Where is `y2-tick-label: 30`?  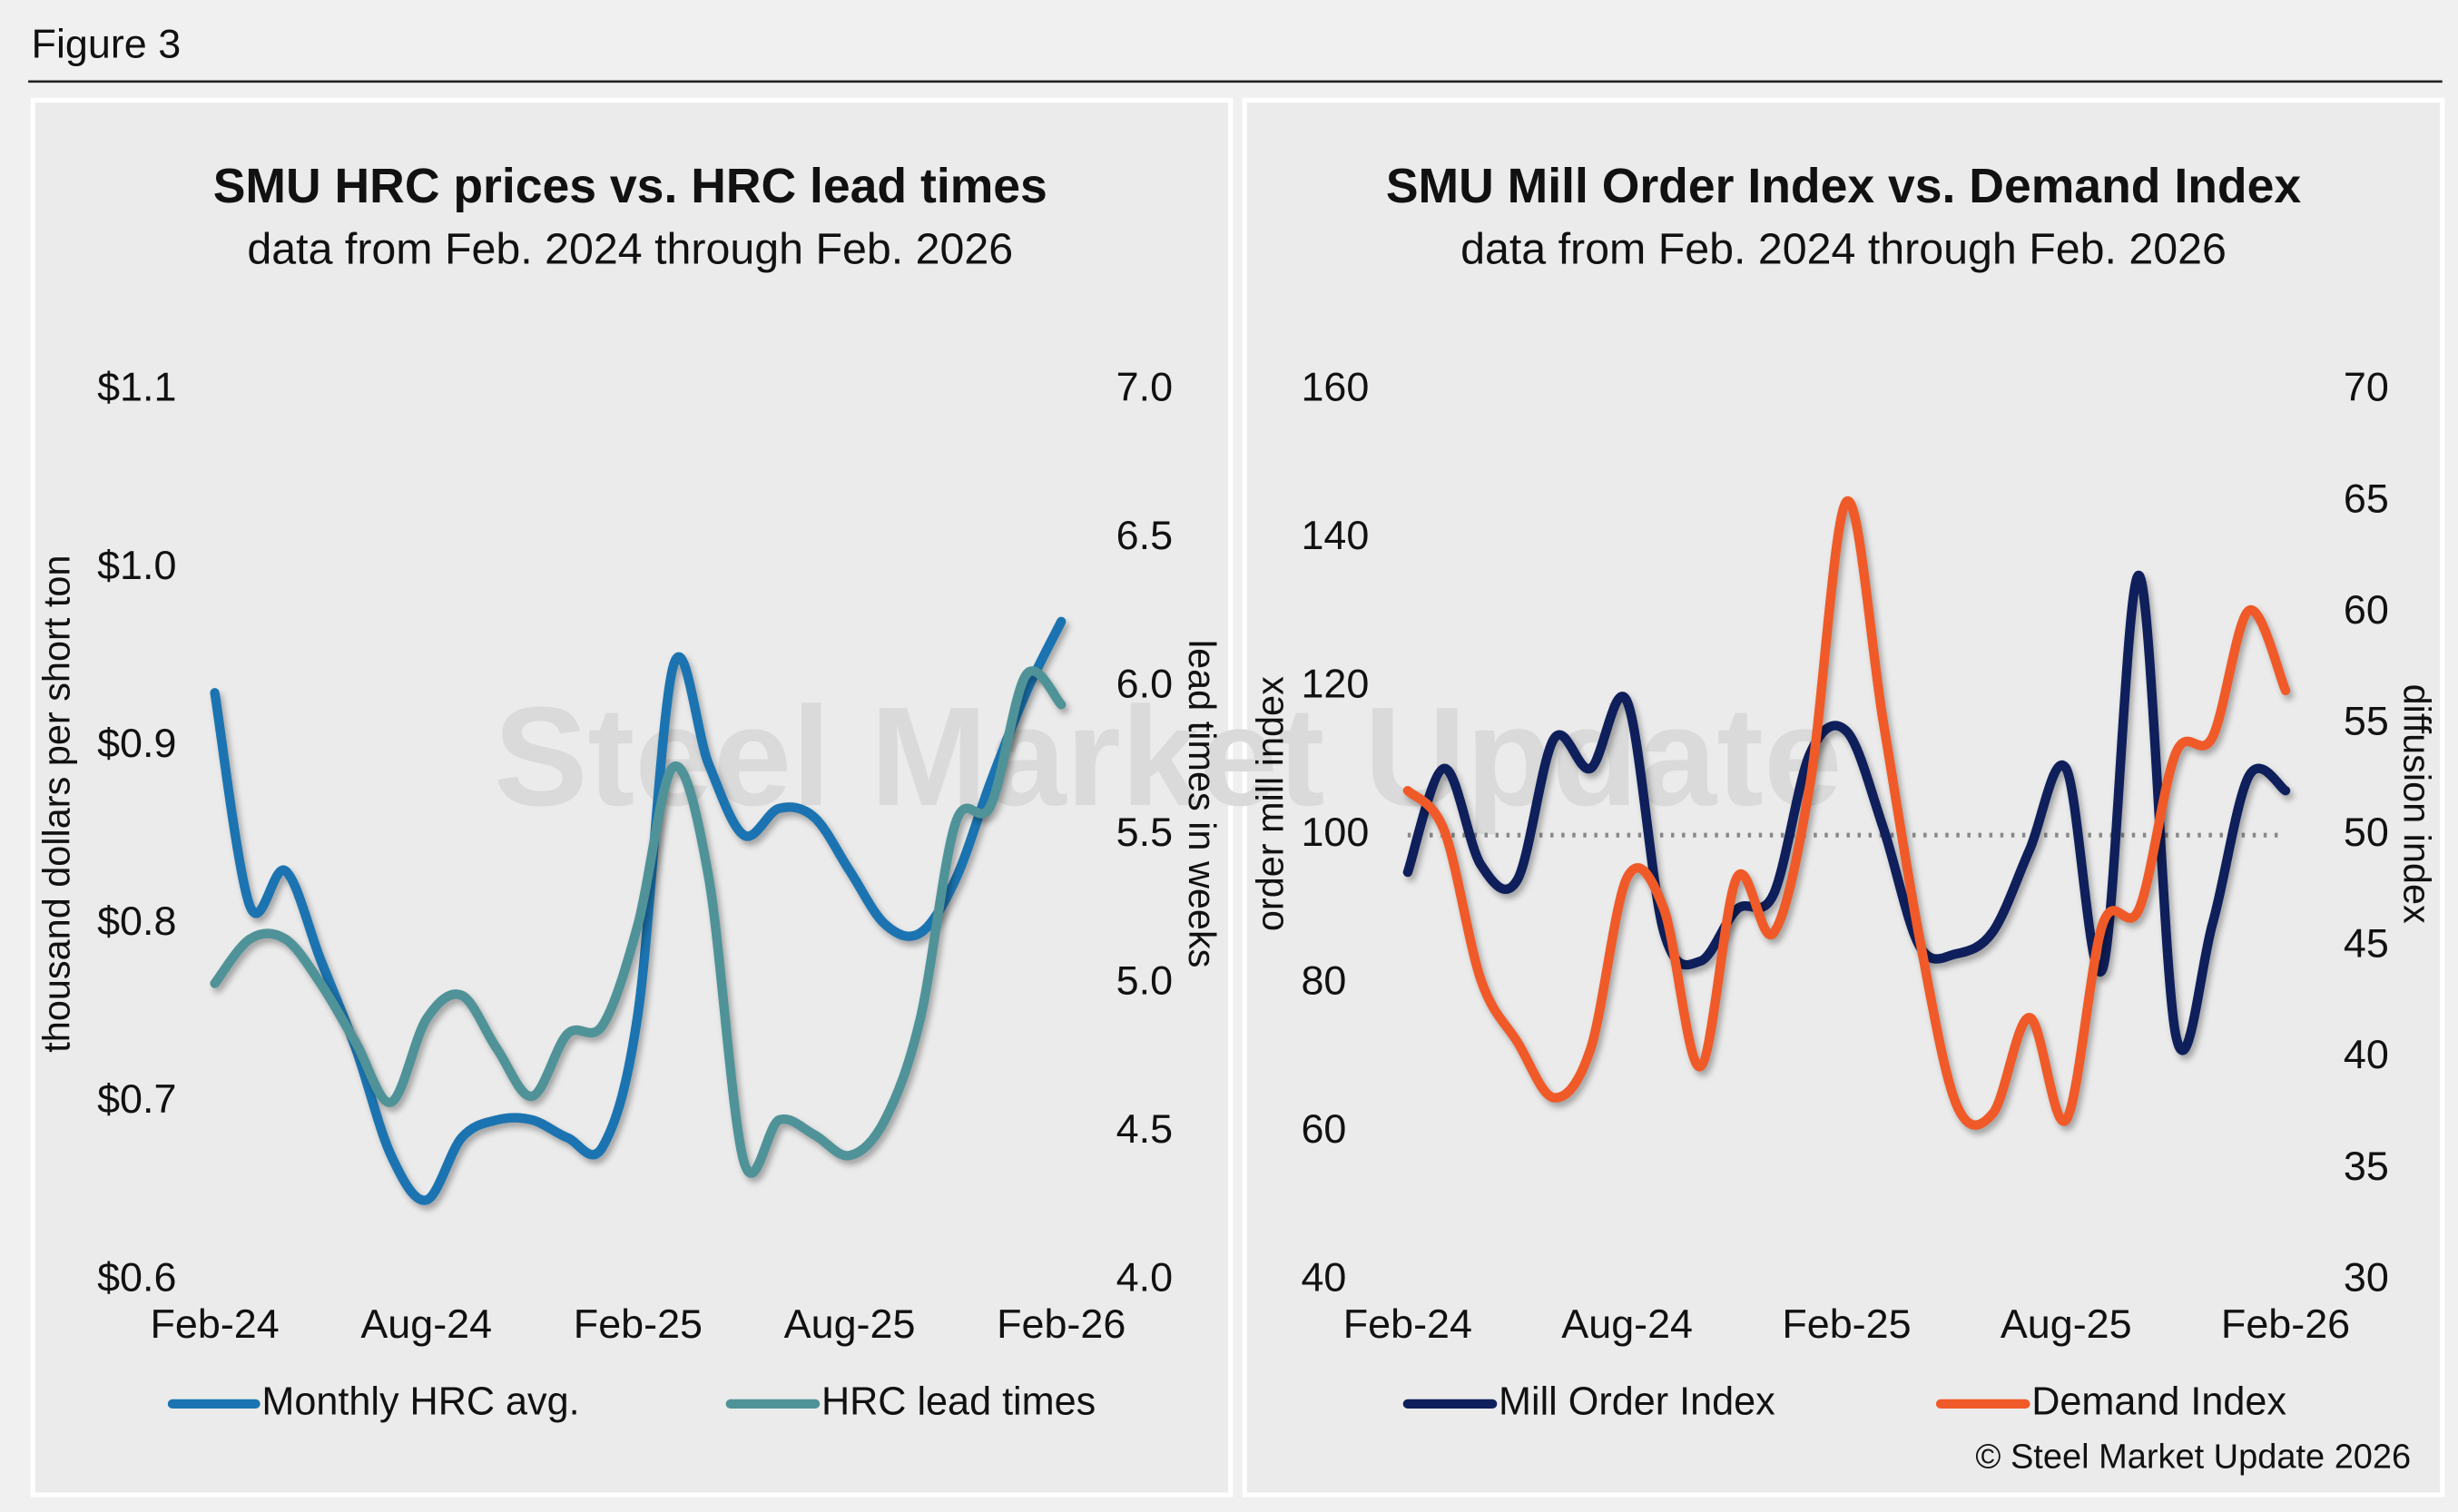
y2-tick-label: 30 is located at coordinates (2366, 1276).